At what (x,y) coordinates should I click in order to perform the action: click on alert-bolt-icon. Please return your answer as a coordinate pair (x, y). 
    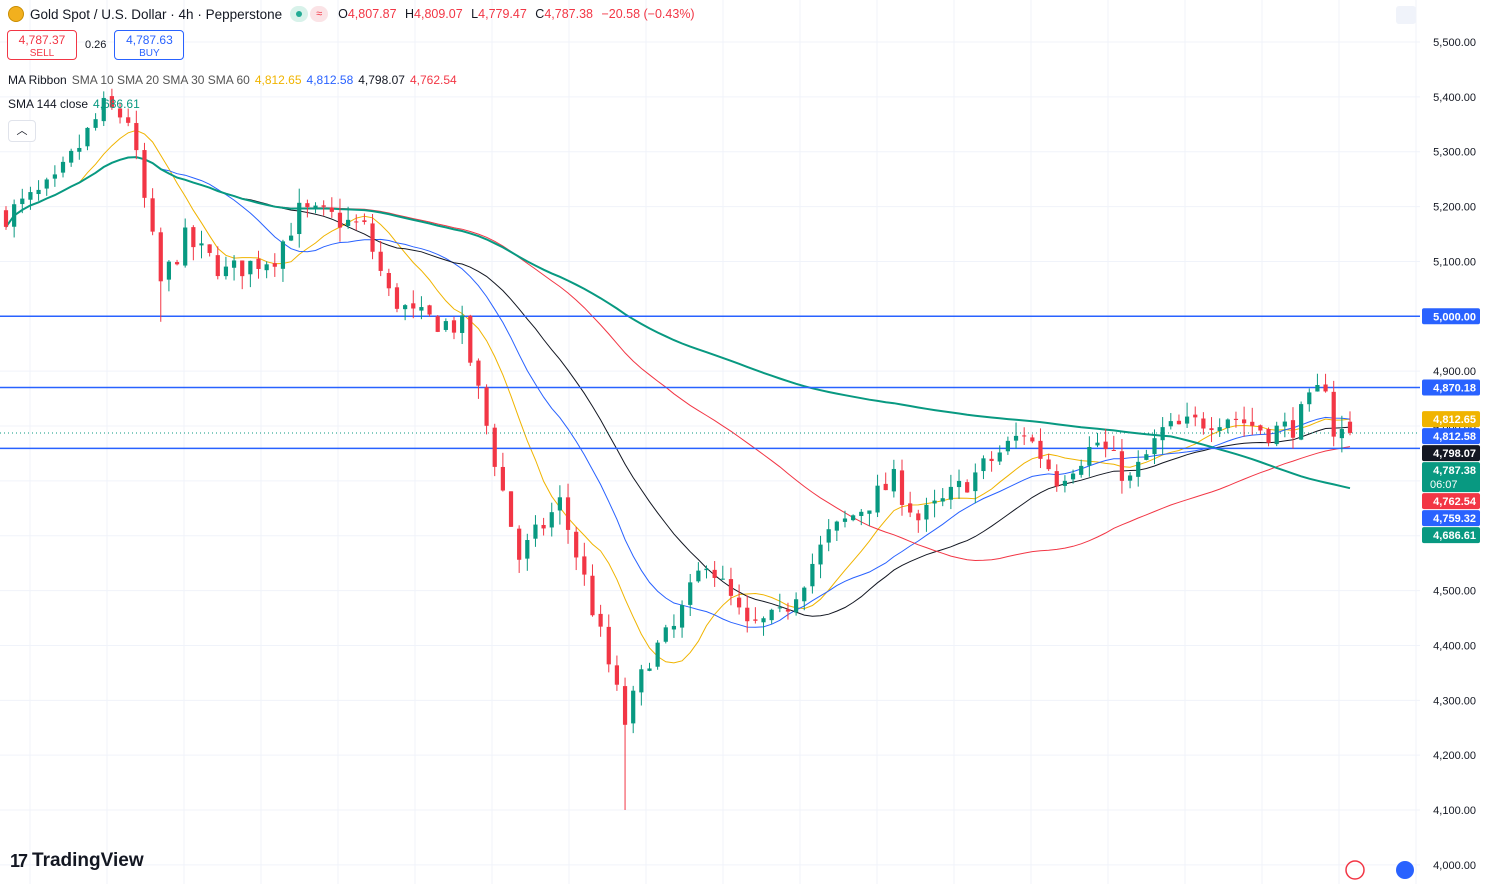
    Looking at the image, I should click on (1355, 870).